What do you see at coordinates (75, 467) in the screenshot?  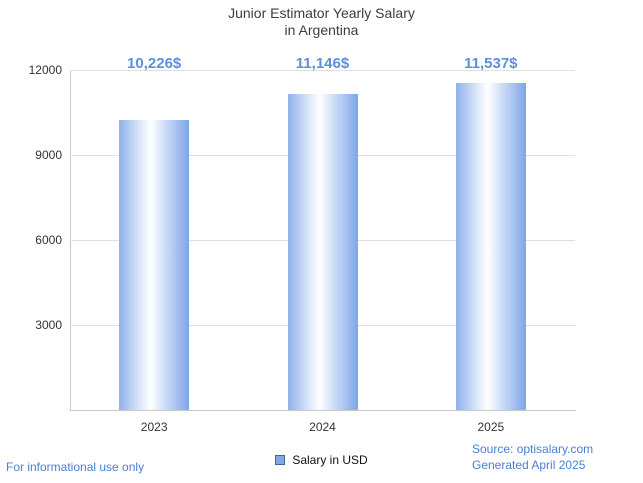 I see `disclaimer-text: For informational use only` at bounding box center [75, 467].